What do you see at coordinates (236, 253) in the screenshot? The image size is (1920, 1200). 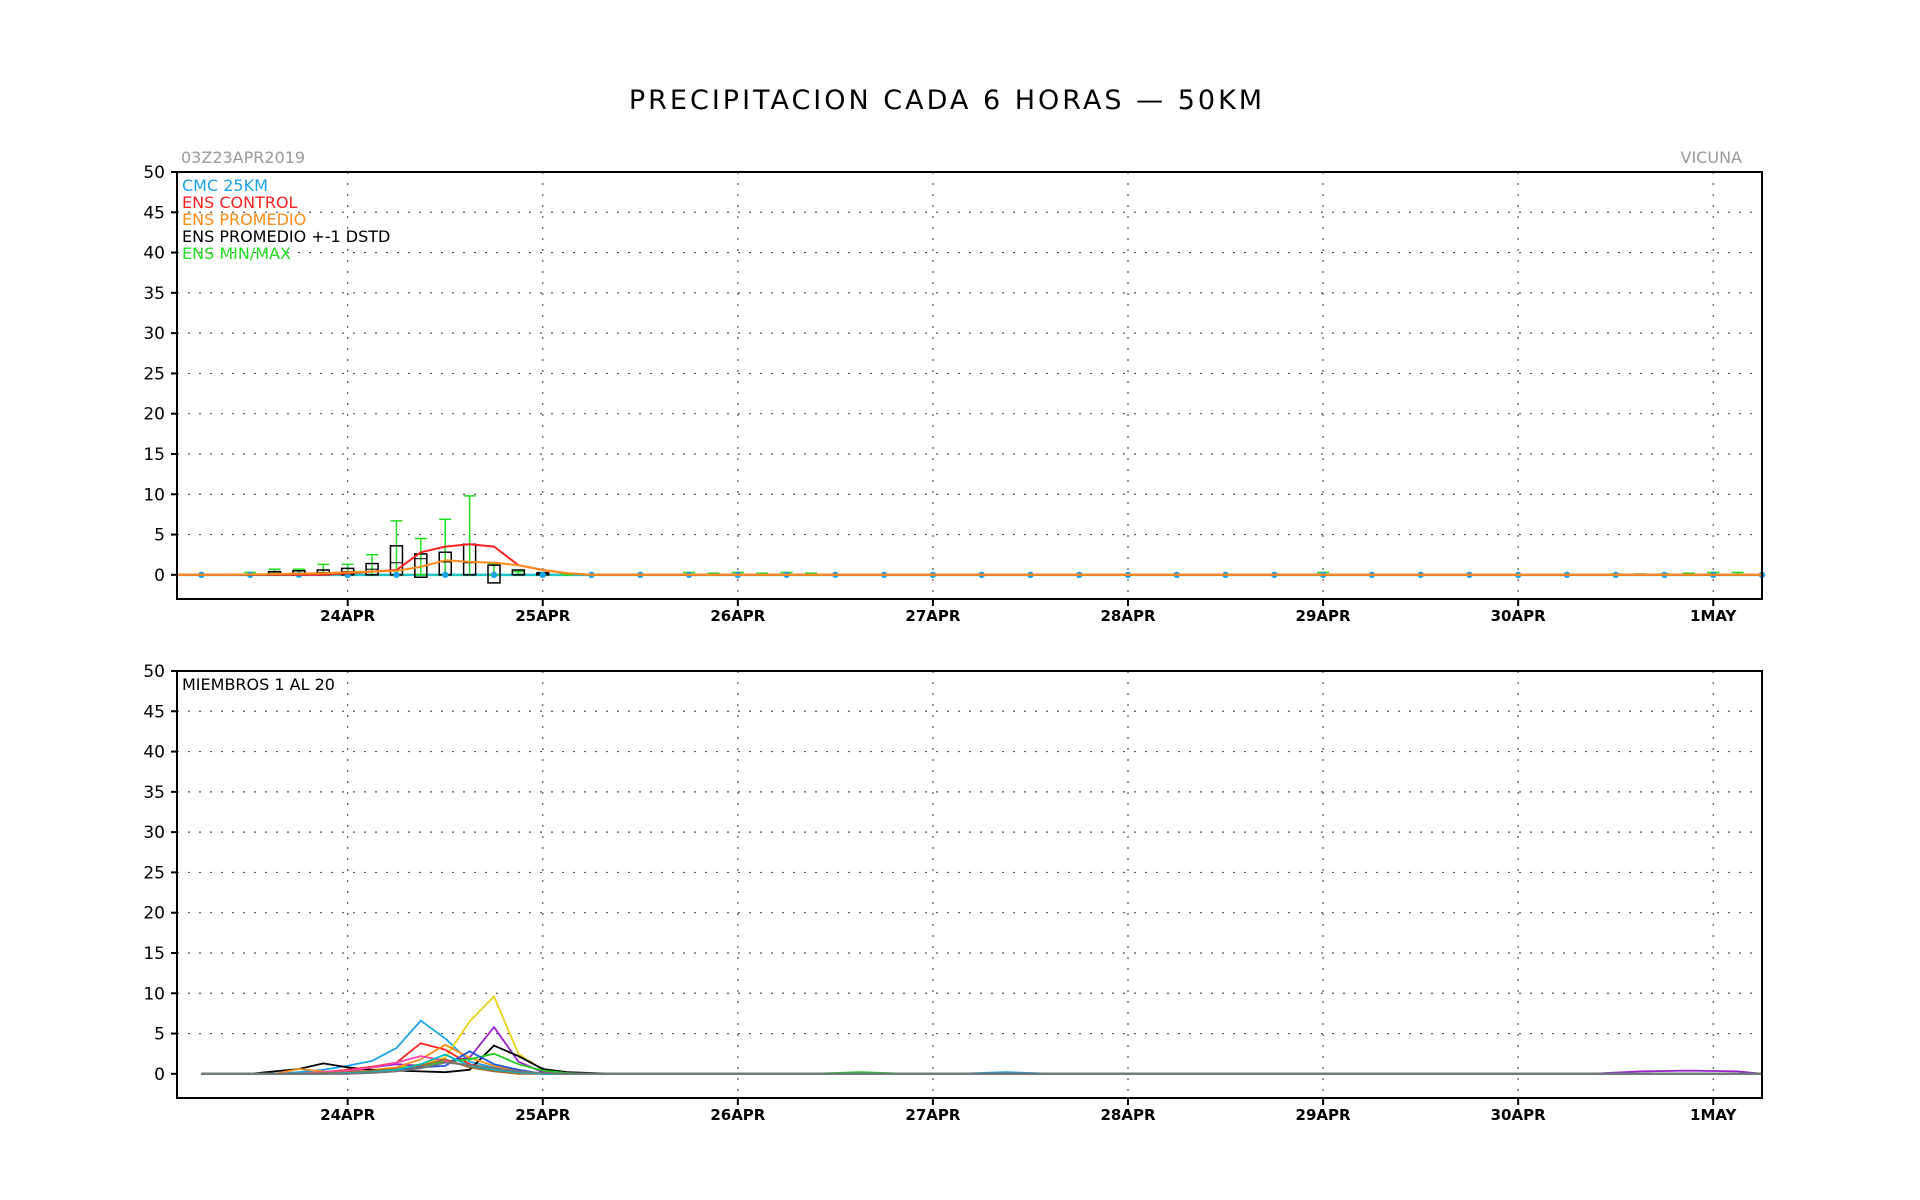 I see `legend-entry: ENS MIN/MAX` at bounding box center [236, 253].